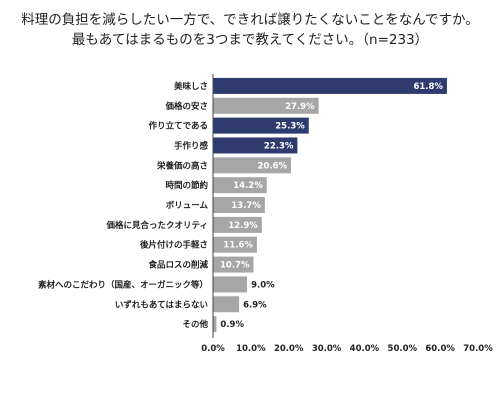  I want to click on value-label: 14.2%, so click(248, 186).